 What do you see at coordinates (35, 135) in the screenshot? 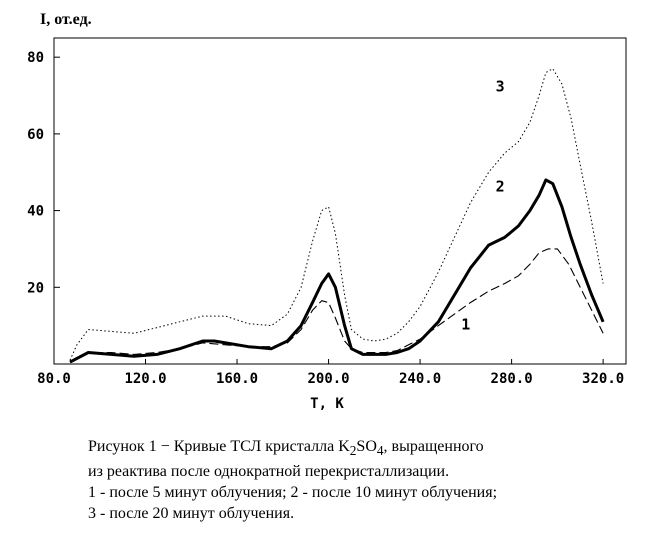
I see `y-tick-label: 60` at bounding box center [35, 135].